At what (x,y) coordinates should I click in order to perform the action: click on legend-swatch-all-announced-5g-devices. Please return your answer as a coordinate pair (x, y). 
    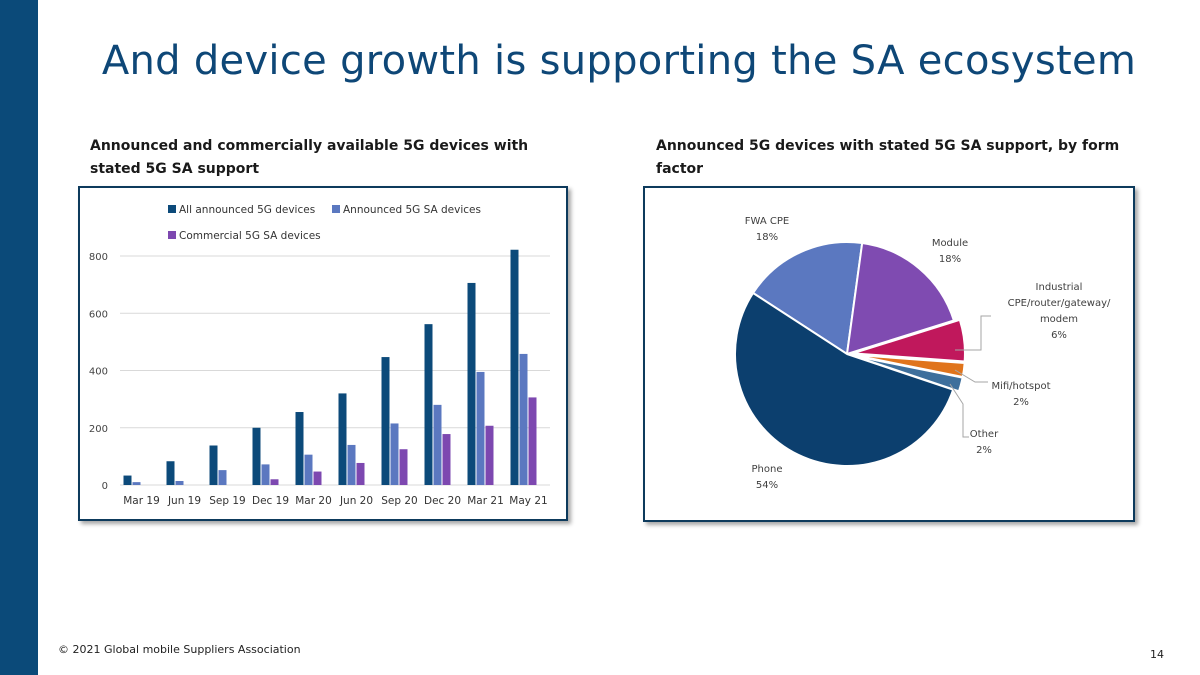
    Looking at the image, I should click on (172, 209).